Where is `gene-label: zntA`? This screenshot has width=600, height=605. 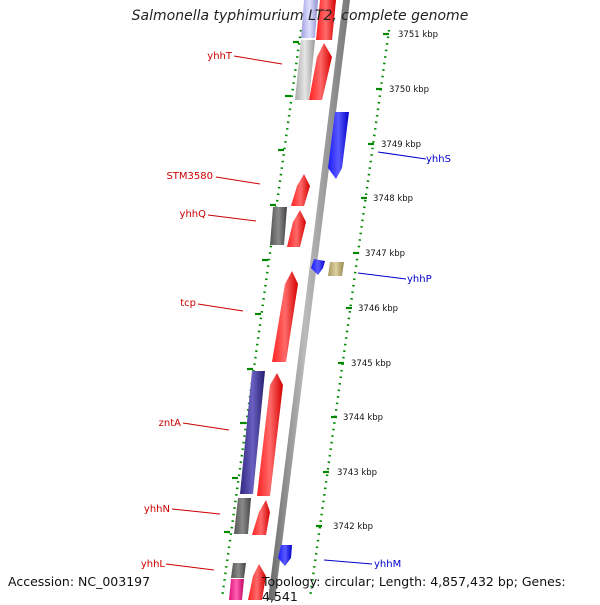
gene-label: zntA is located at coordinates (170, 423).